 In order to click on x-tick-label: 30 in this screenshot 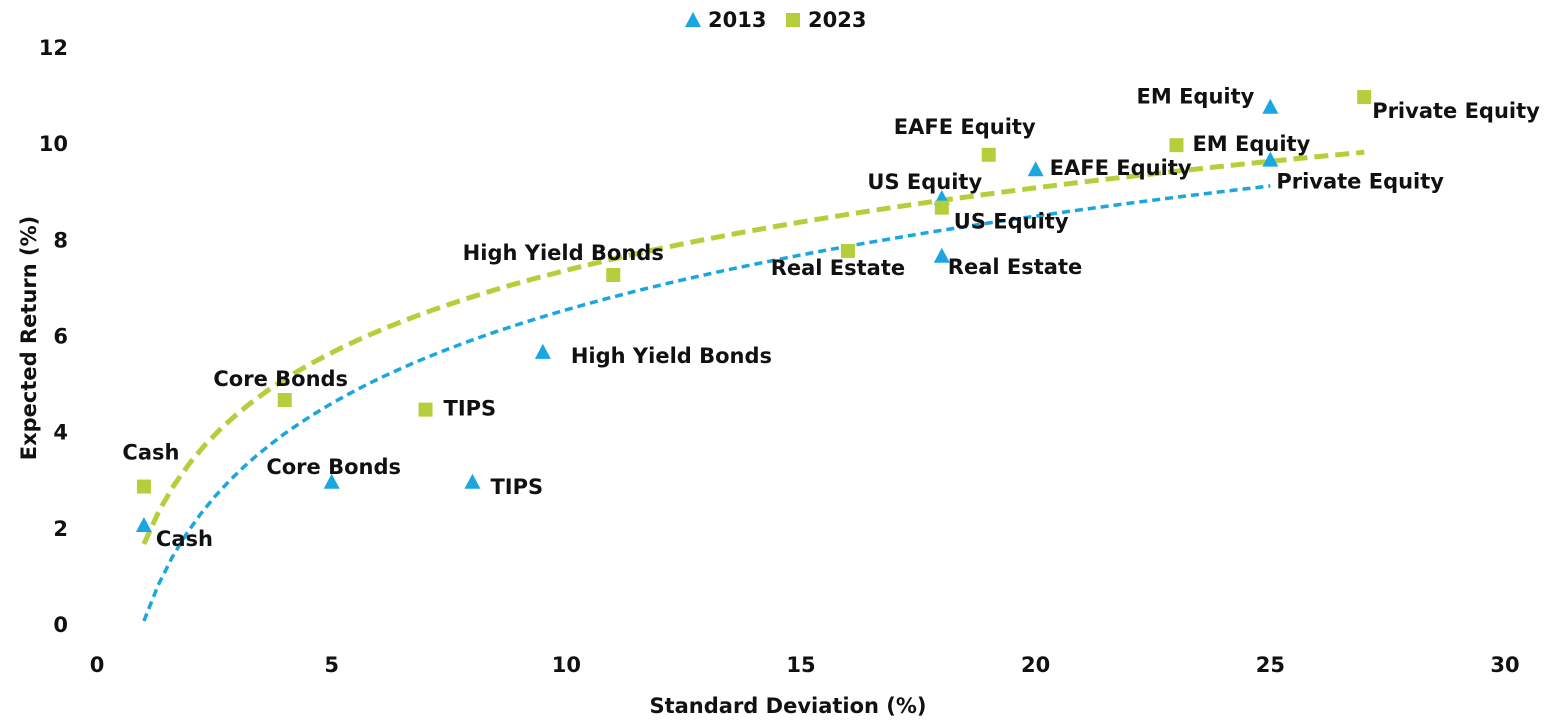, I will do `click(1504, 665)`.